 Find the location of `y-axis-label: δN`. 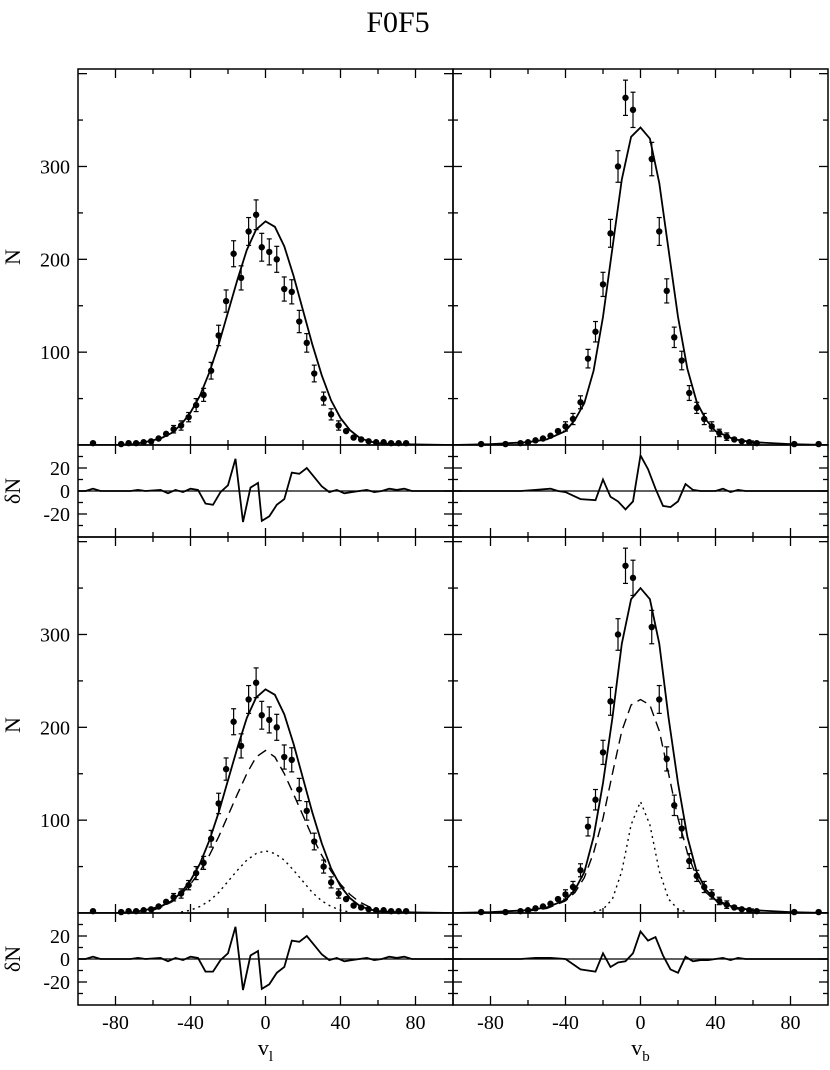

y-axis-label: δN is located at coordinates (12, 491).